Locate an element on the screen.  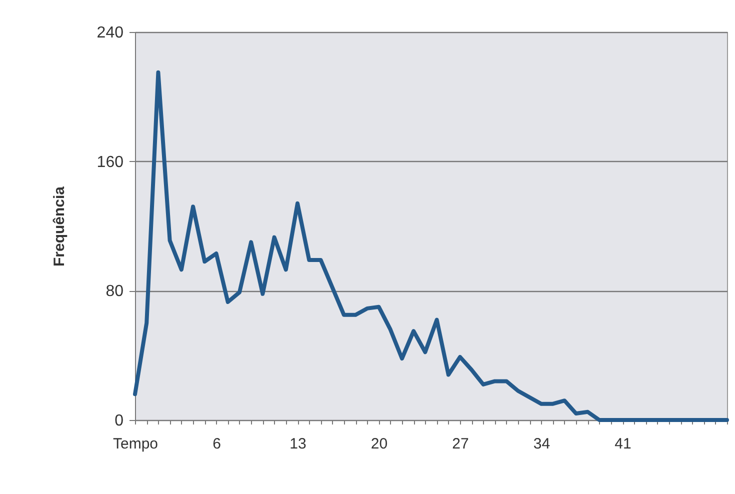
y-tick-label: 160 is located at coordinates (110, 162).